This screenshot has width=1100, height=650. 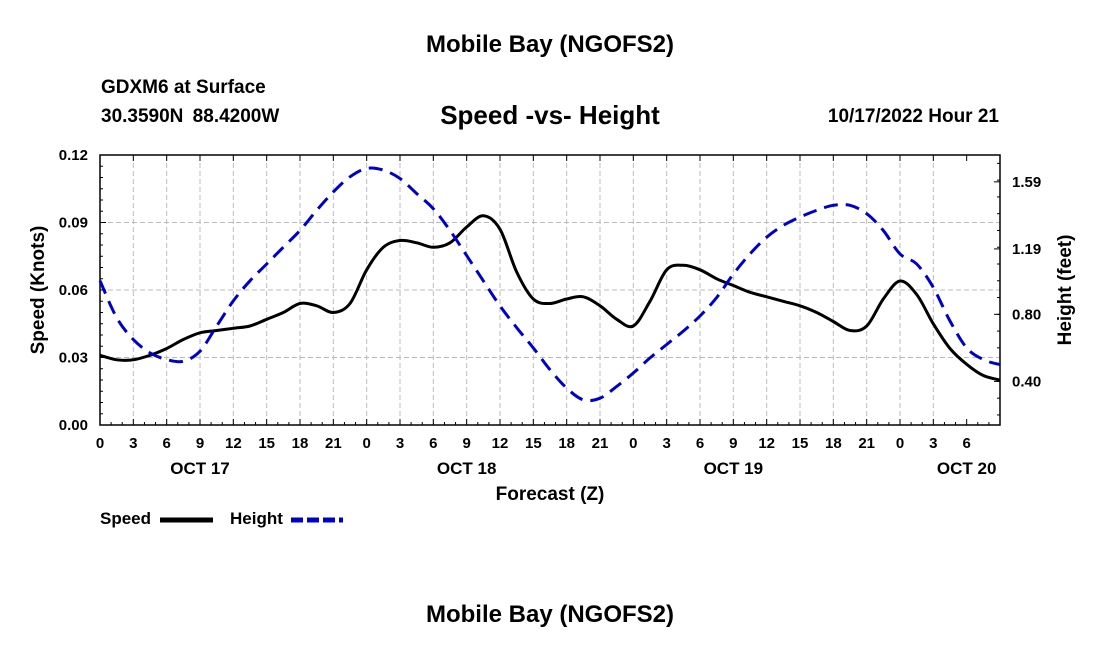 I want to click on page-title: Mobile Bay (NGOFS2), so click(x=550, y=44).